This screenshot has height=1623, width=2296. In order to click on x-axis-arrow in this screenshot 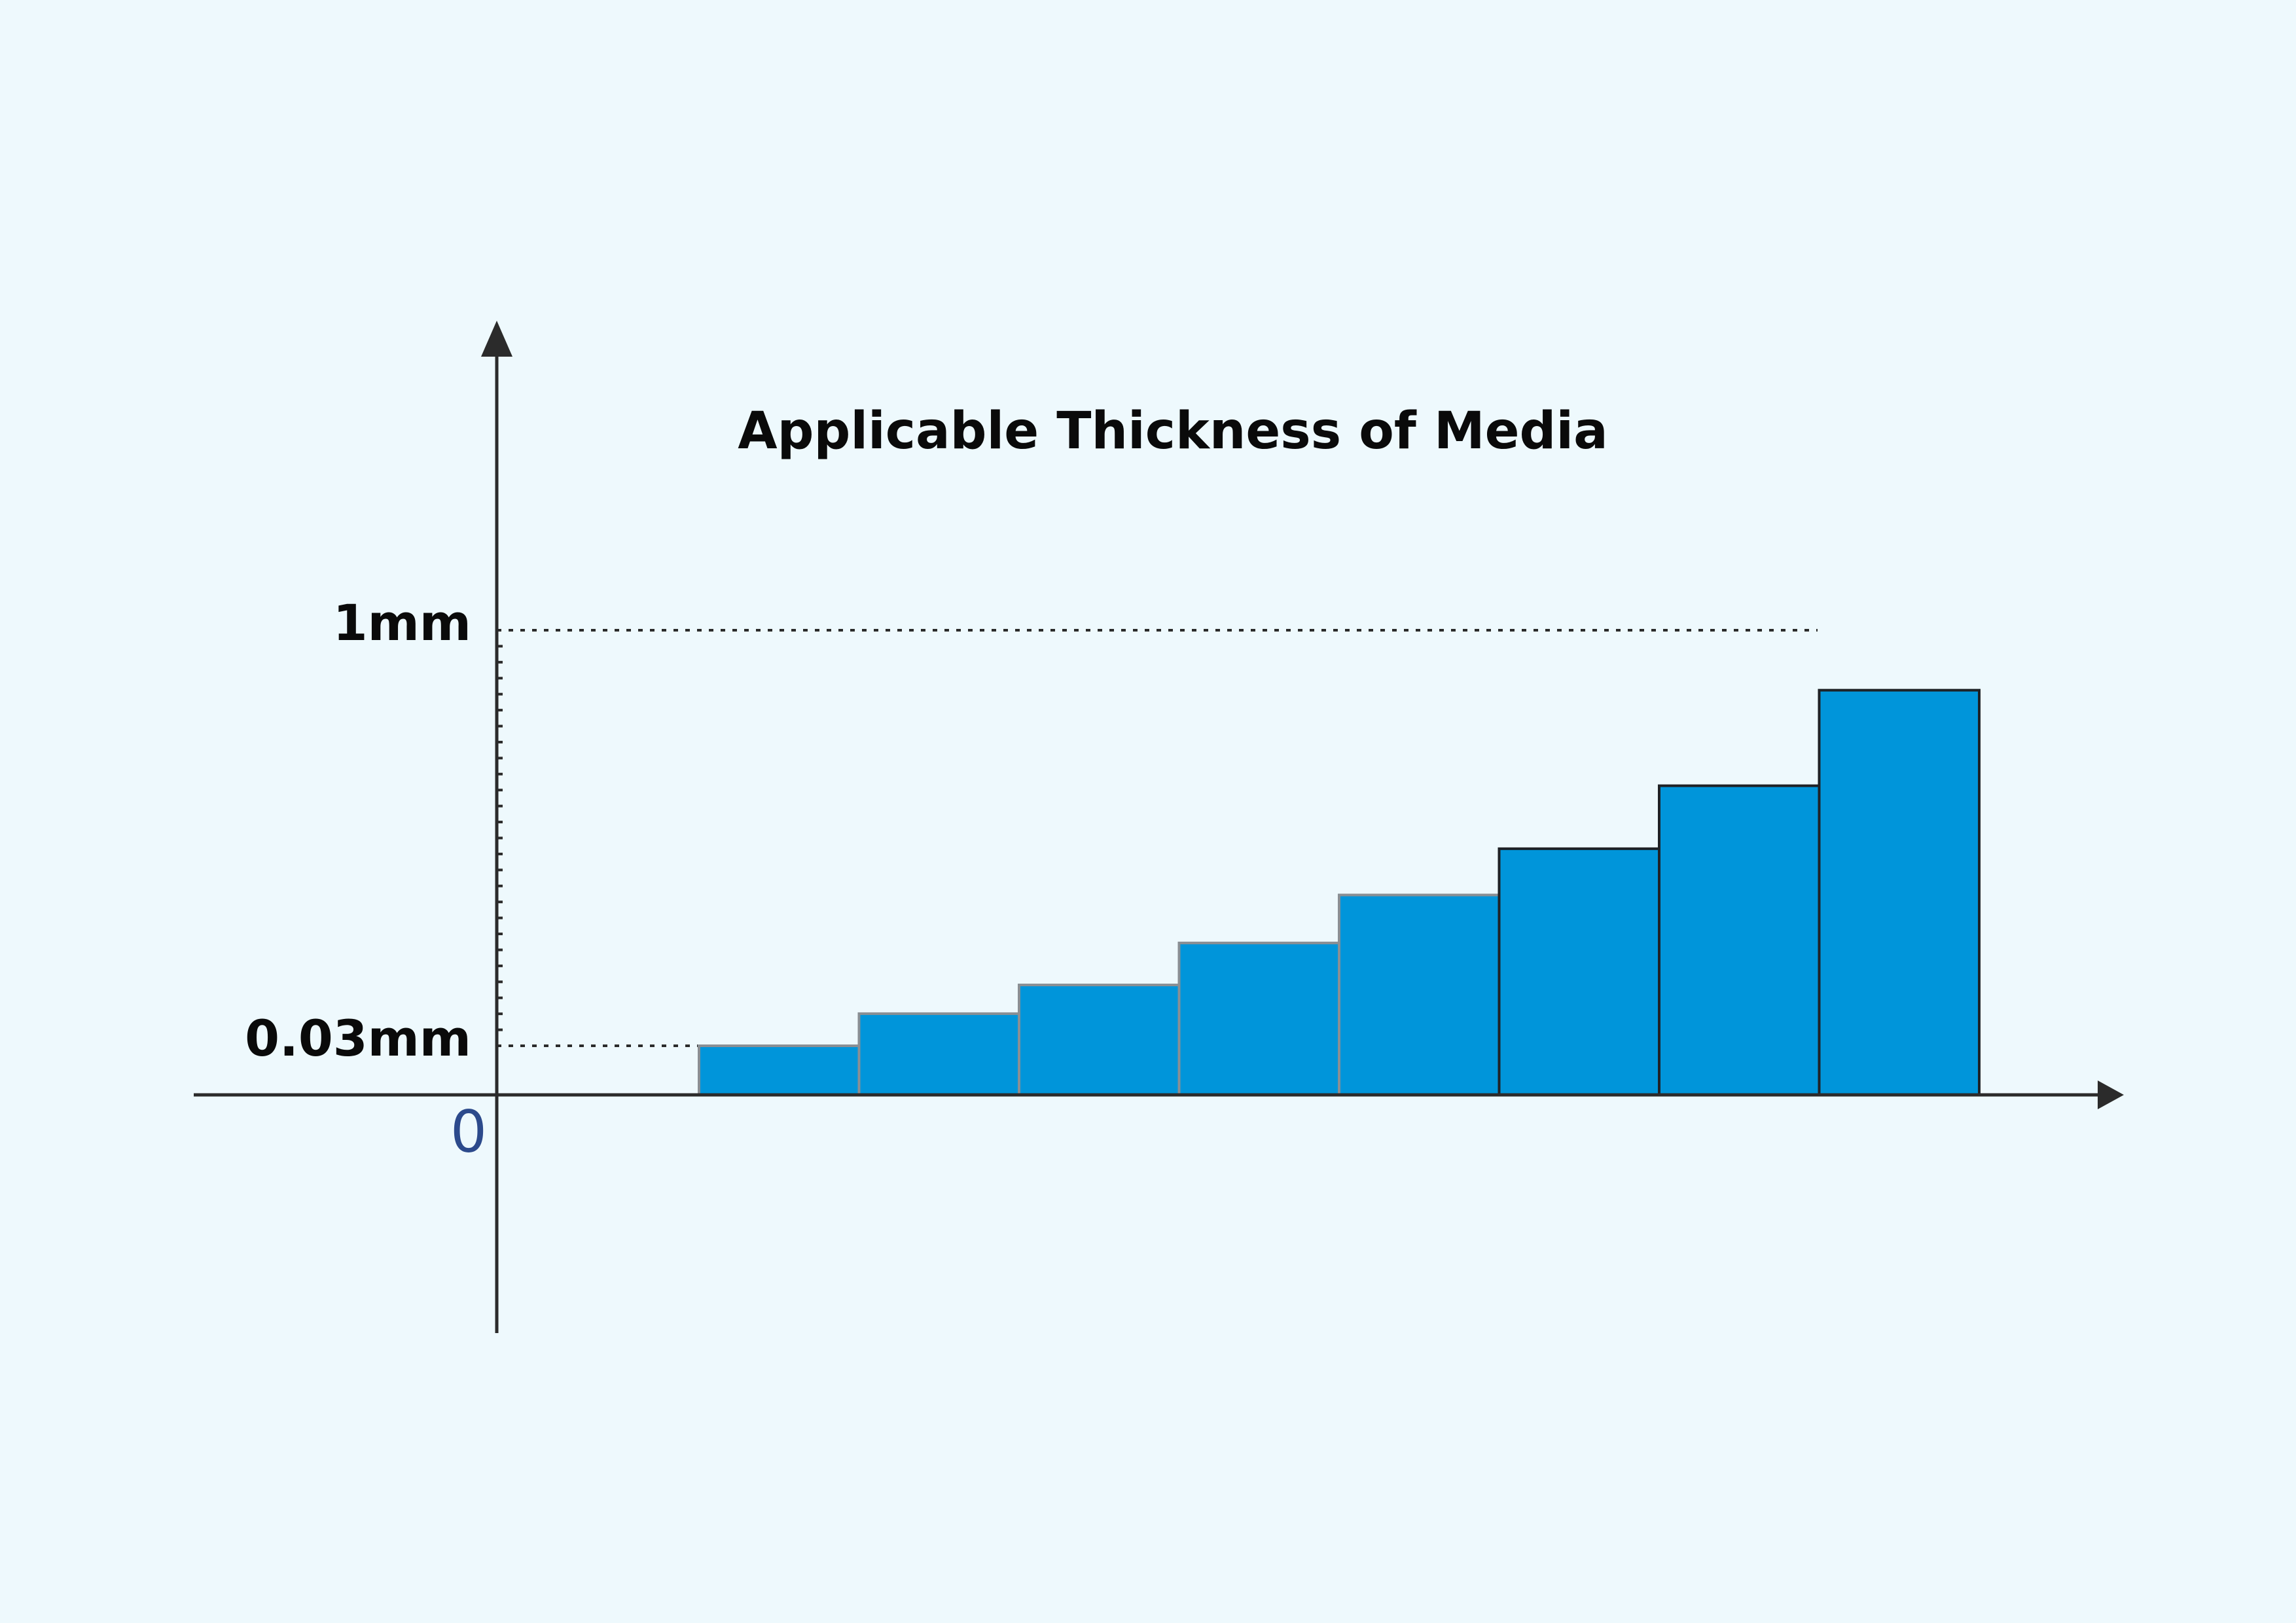, I will do `click(2111, 1094)`.